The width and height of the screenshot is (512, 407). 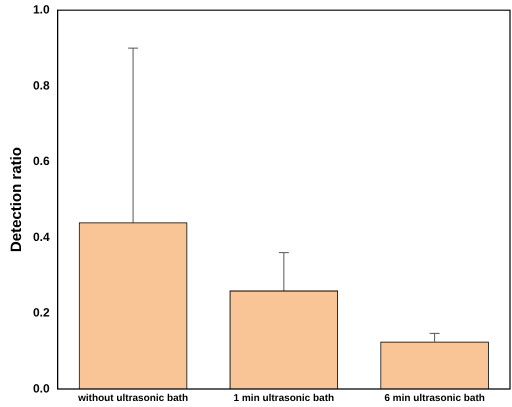 What do you see at coordinates (434, 398) in the screenshot?
I see `x-tick-label: 6 min ultrasonic bath` at bounding box center [434, 398].